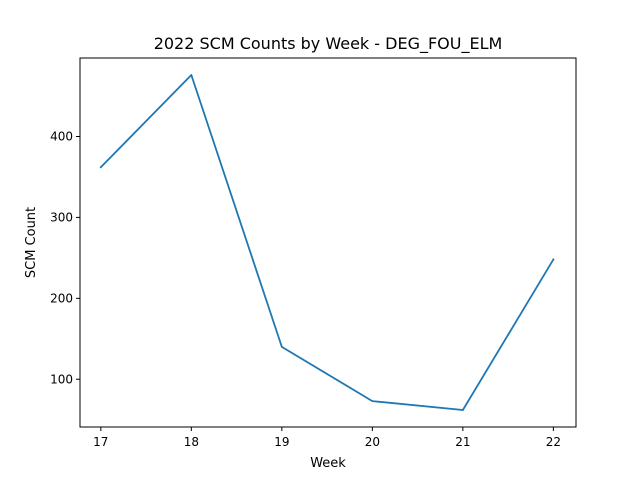 The image size is (640, 485). What do you see at coordinates (61, 217) in the screenshot?
I see `y-tick-label: 300` at bounding box center [61, 217].